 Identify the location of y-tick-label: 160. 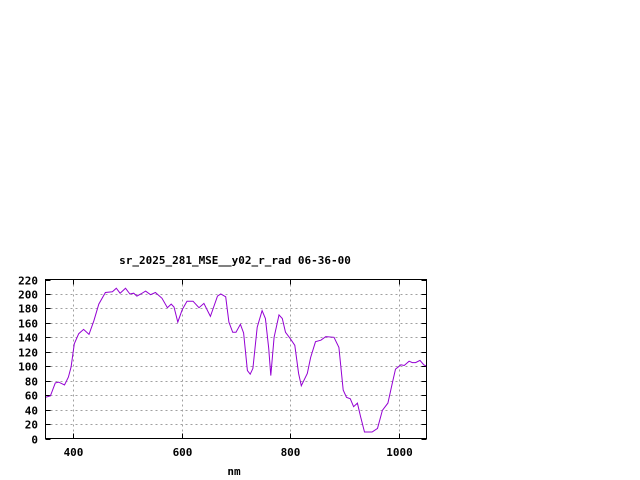
(28, 324).